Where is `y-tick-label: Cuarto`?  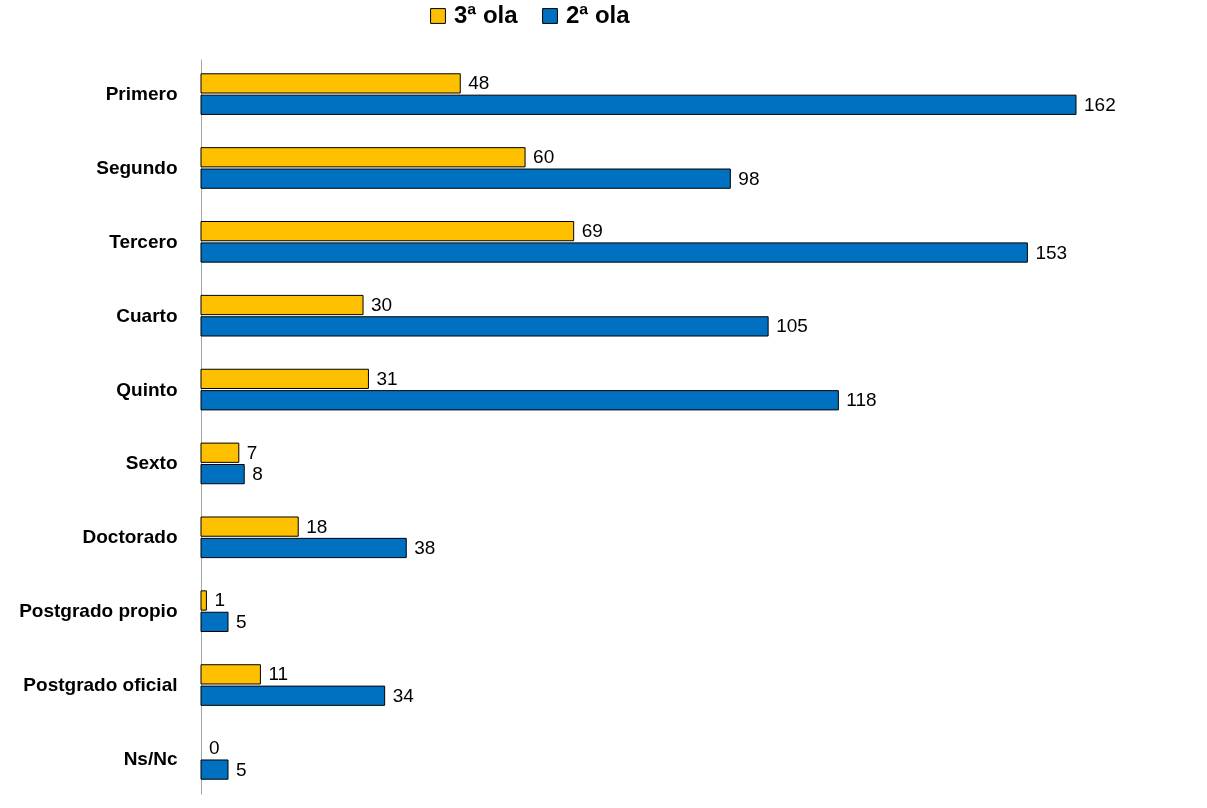
y-tick-label: Cuarto is located at coordinates (147, 315).